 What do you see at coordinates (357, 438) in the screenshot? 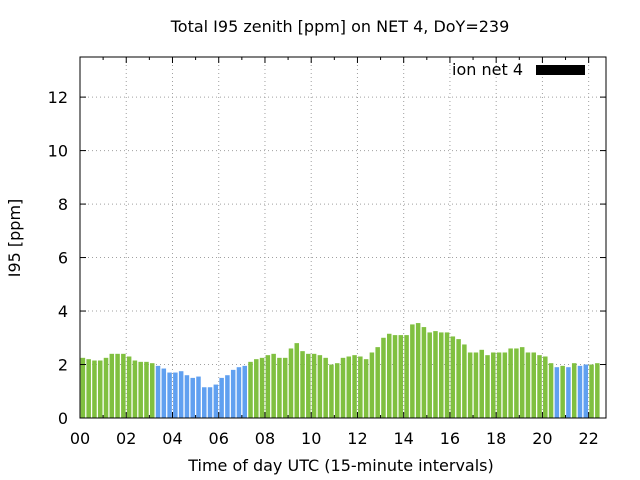
I see `x-tick-label: 12` at bounding box center [357, 438].